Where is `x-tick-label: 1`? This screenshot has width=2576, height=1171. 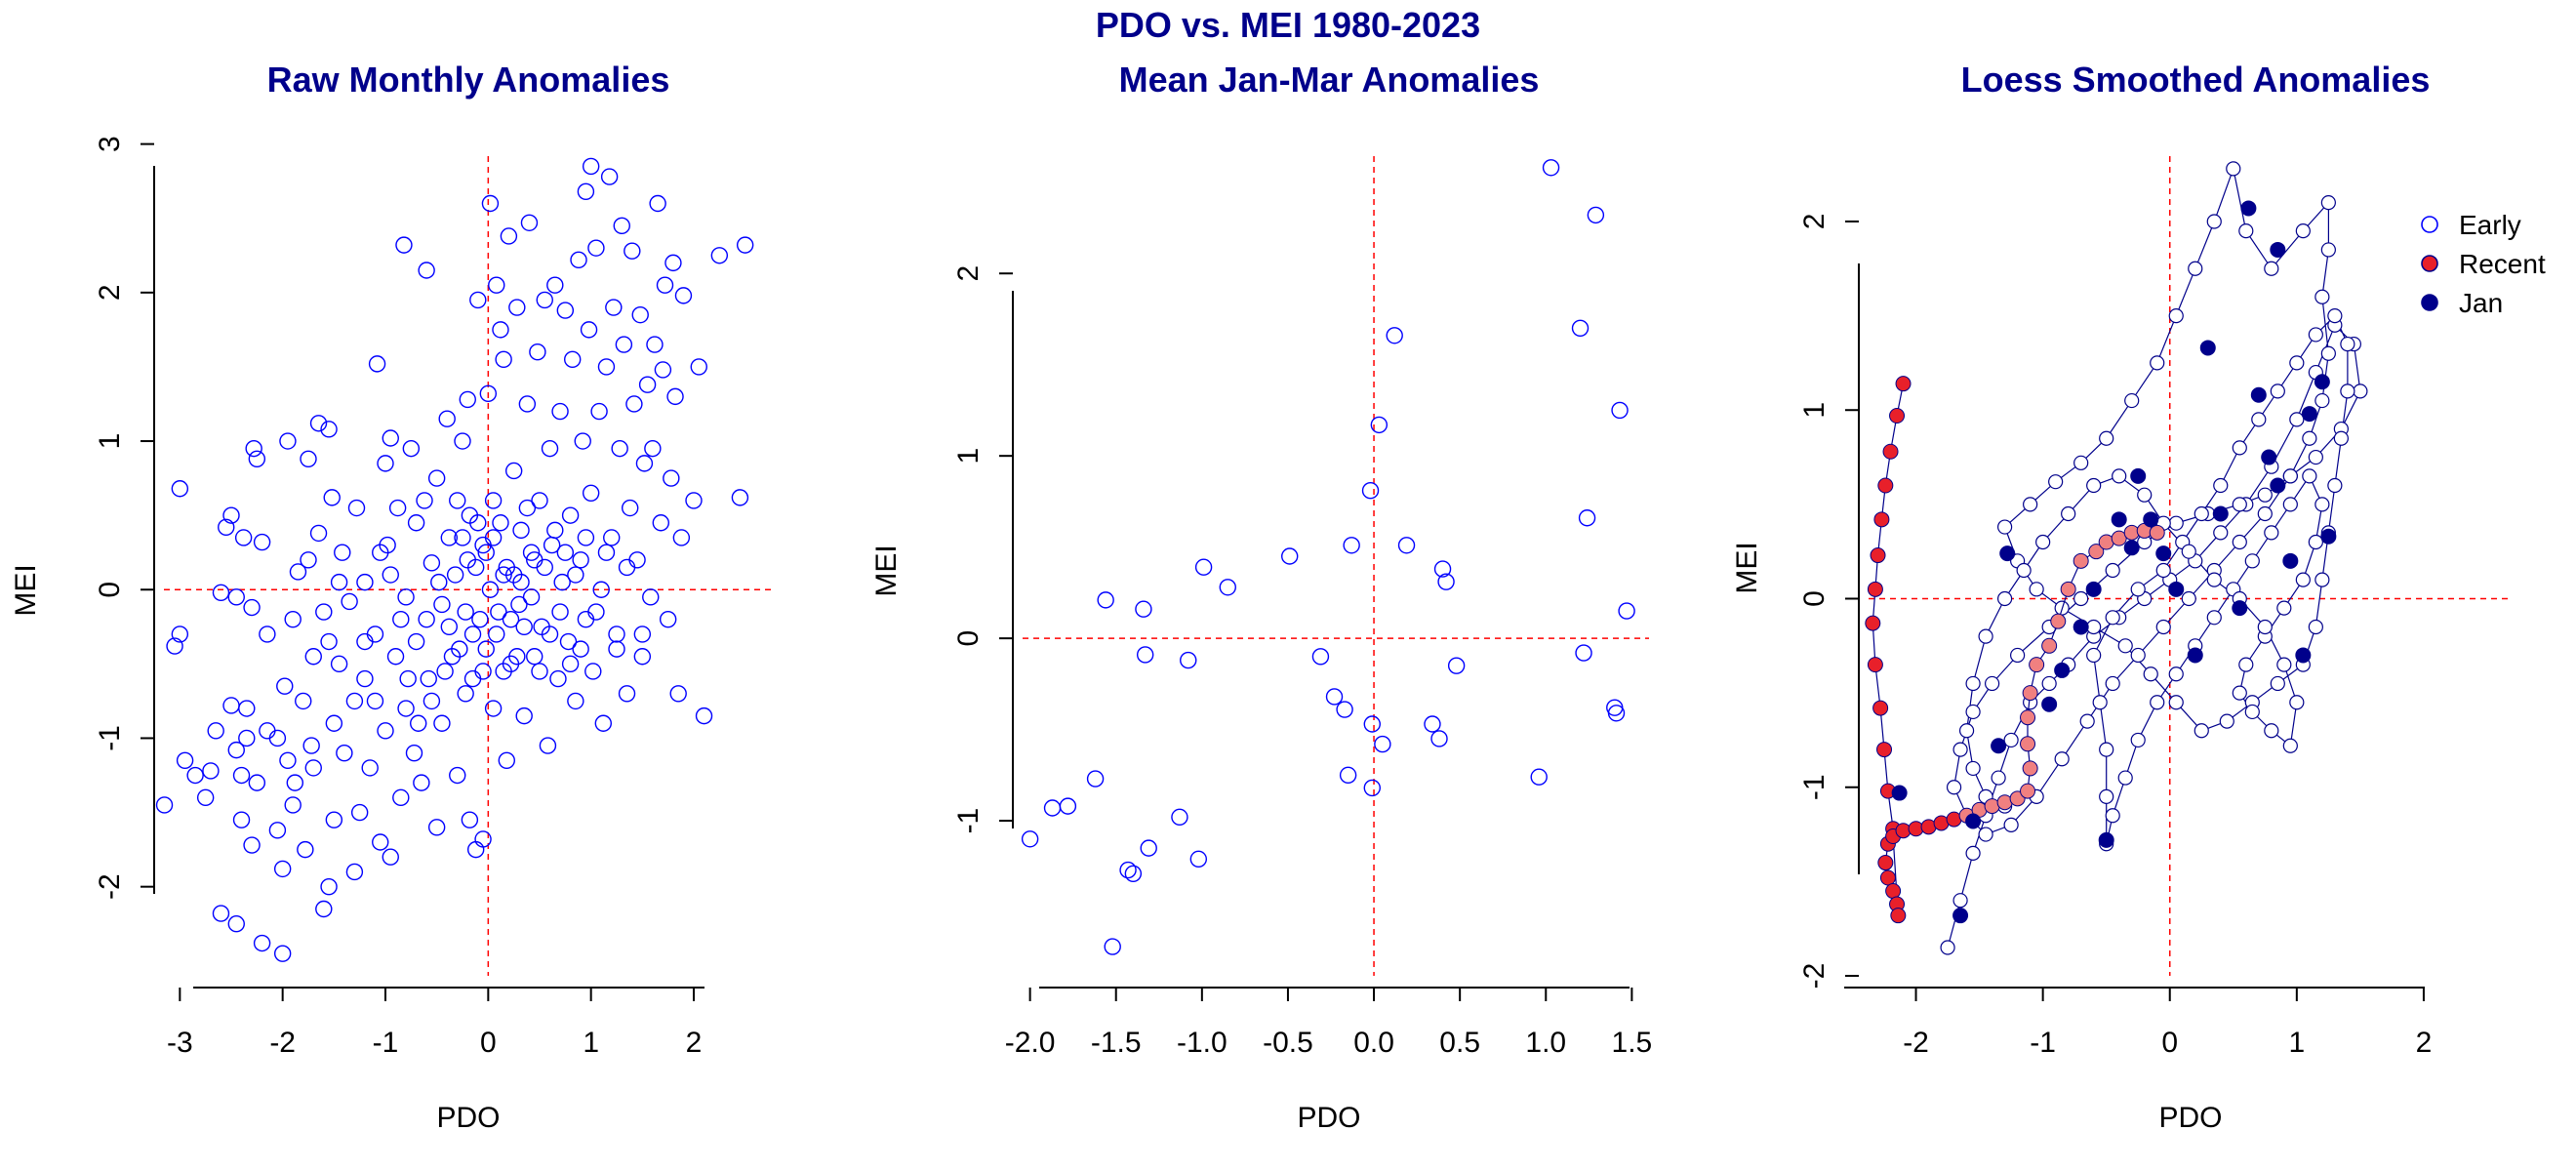 x-tick-label: 1 is located at coordinates (2296, 1043).